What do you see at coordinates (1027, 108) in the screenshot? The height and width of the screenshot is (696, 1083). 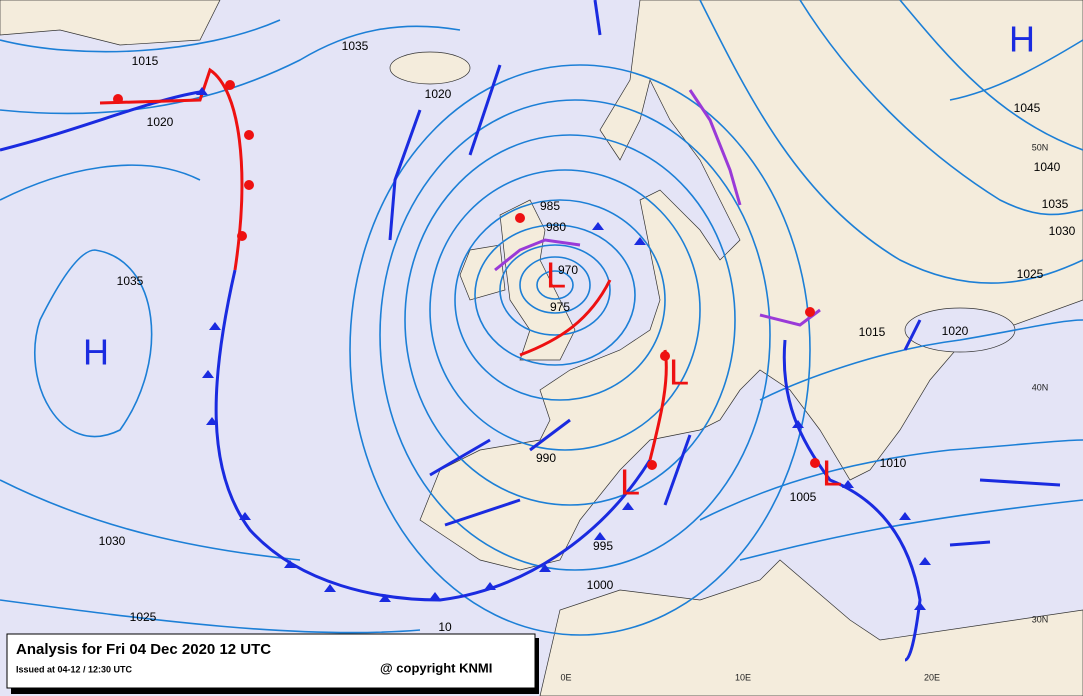 I see `isobar-label: 1045` at bounding box center [1027, 108].